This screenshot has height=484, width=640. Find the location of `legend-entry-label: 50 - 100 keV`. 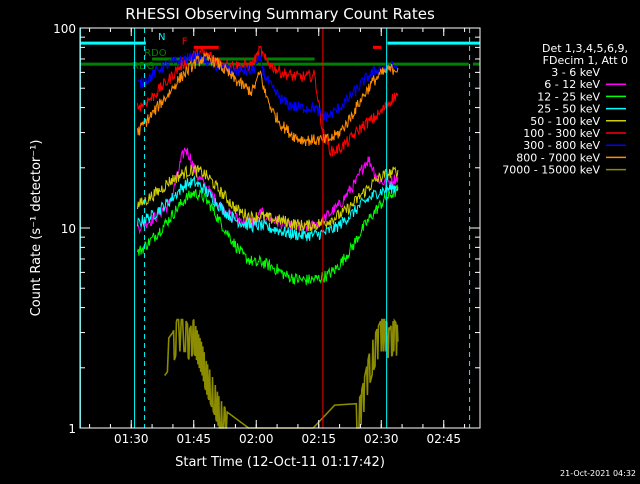

legend-entry-label: 50 - 100 keV is located at coordinates (565, 121).